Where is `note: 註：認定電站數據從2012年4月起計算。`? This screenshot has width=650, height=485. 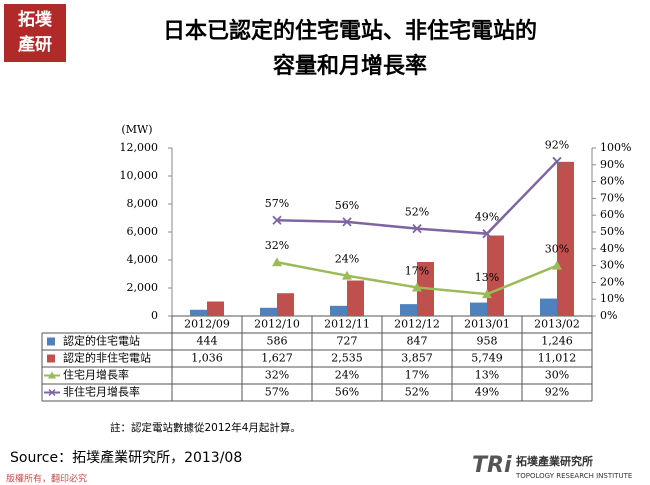 note: 註：認定電站數據從2012年4月起計算。 is located at coordinates (205, 427).